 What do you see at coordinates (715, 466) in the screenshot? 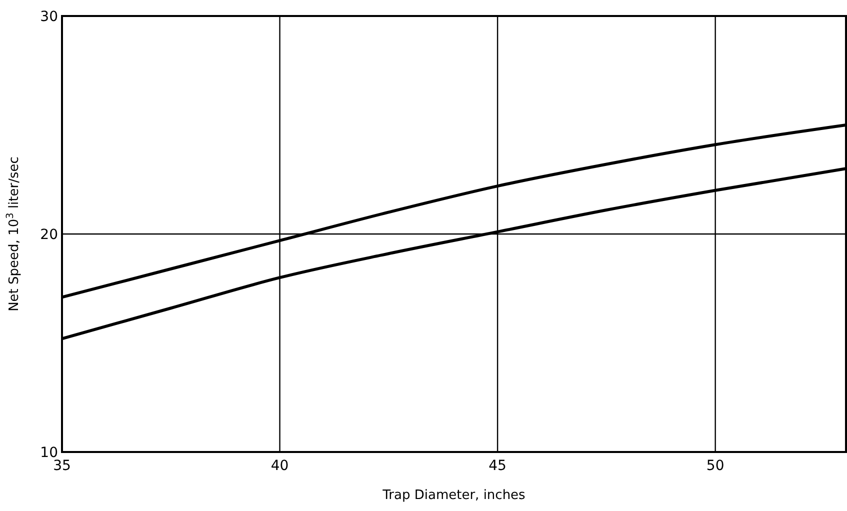
I see `x-tick-label: 50` at bounding box center [715, 466].